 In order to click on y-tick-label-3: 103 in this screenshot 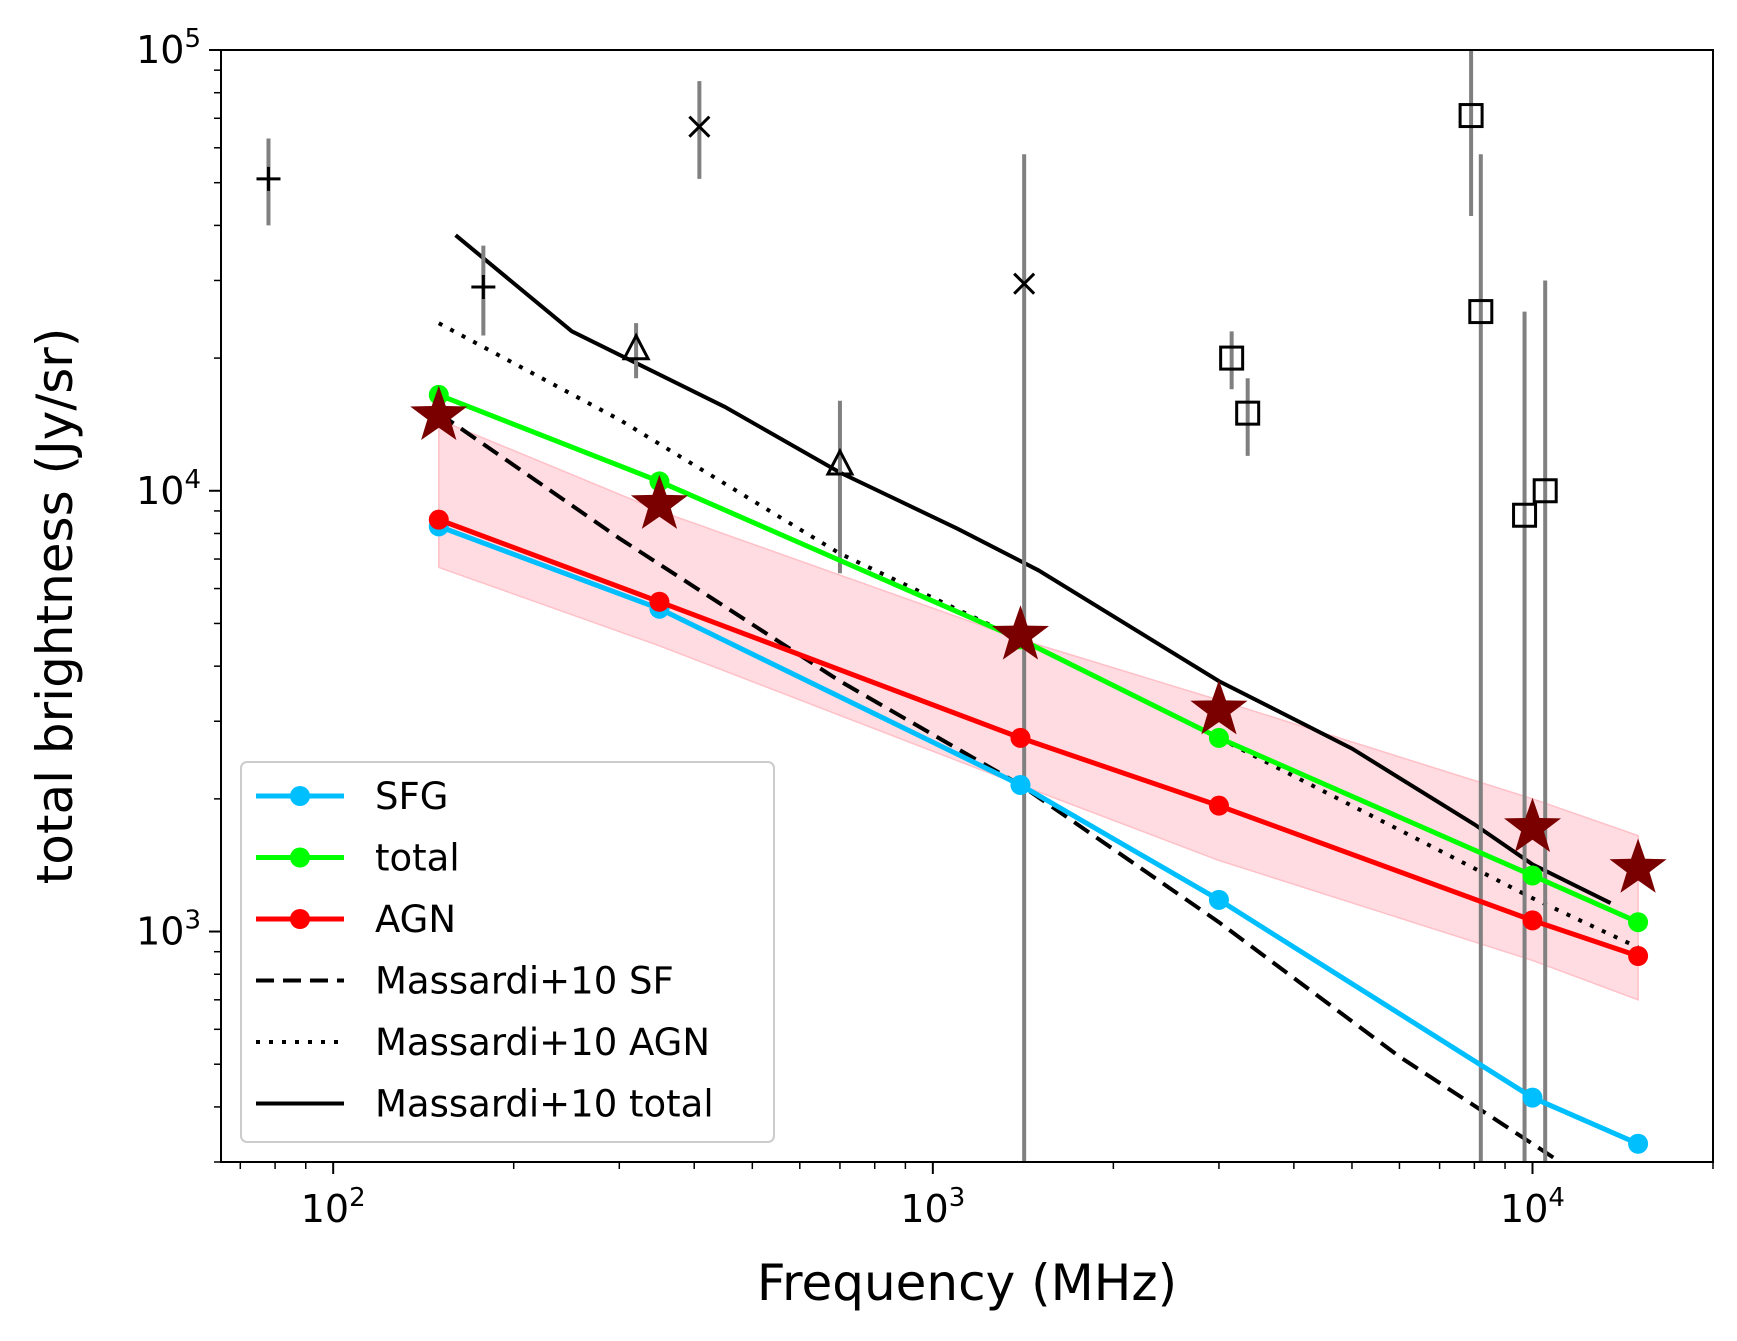, I will do `click(168, 930)`.